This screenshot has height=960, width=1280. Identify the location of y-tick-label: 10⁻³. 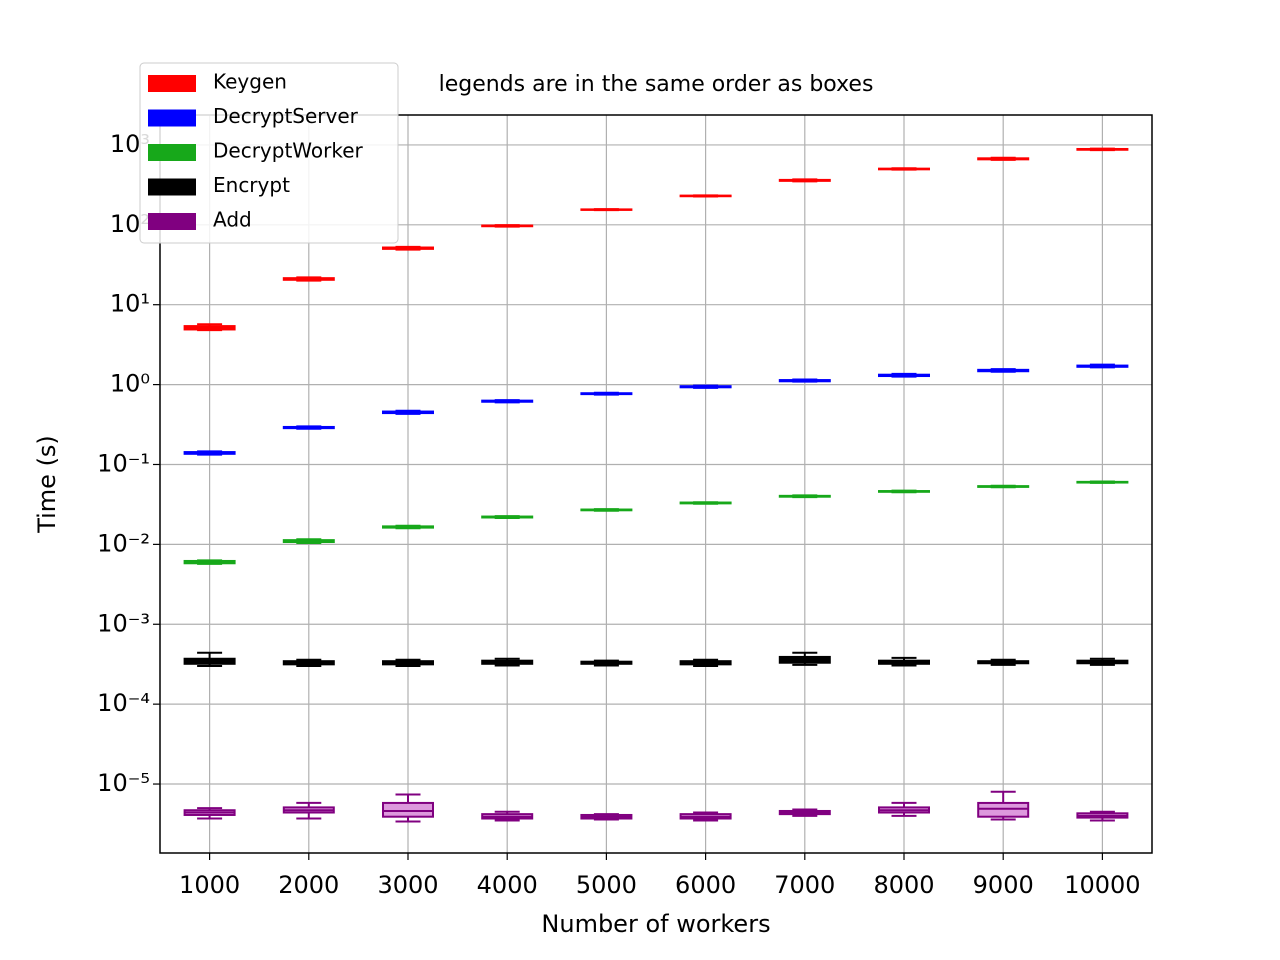
(123, 623).